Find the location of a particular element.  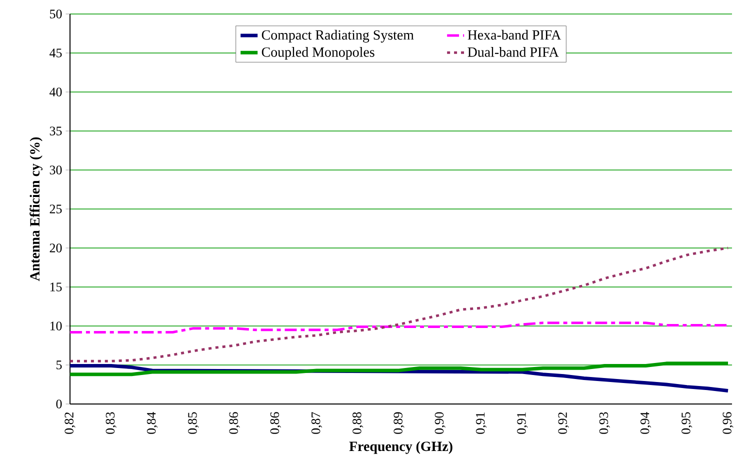

y-axis-title: Antenna Efficien cy (%) is located at coordinates (36, 209).